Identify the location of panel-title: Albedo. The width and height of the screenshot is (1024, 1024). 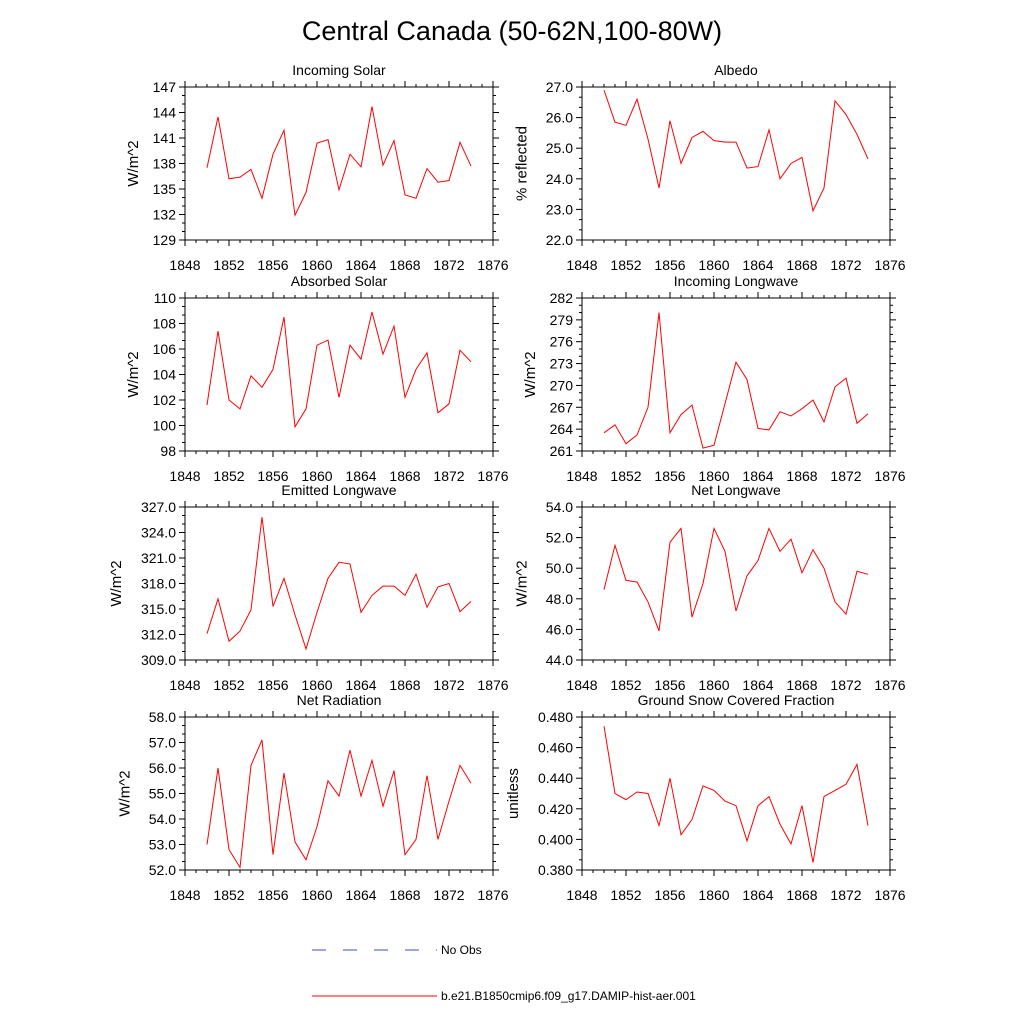
(736, 70).